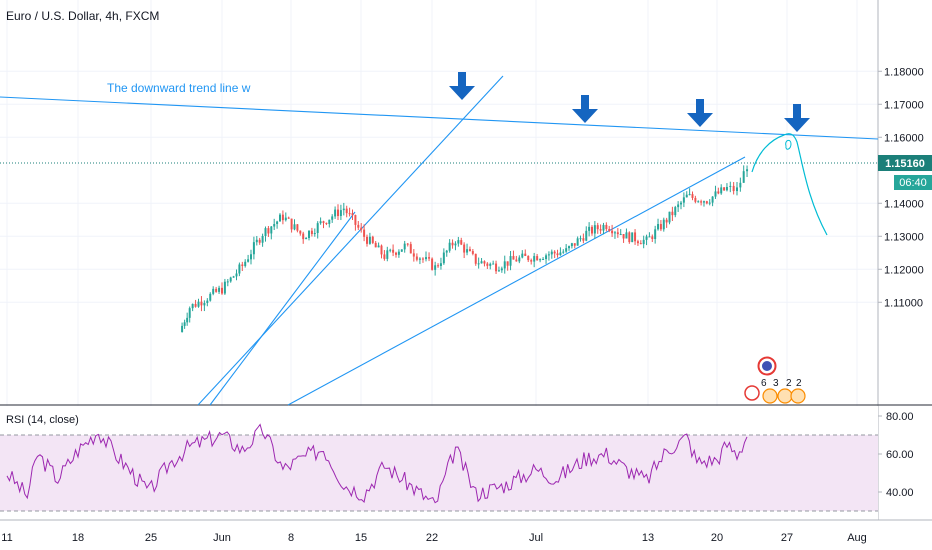 This screenshot has width=932, height=550. Describe the element at coordinates (42, 420) in the screenshot. I see `rsi-label: RSI (14, close)` at that location.